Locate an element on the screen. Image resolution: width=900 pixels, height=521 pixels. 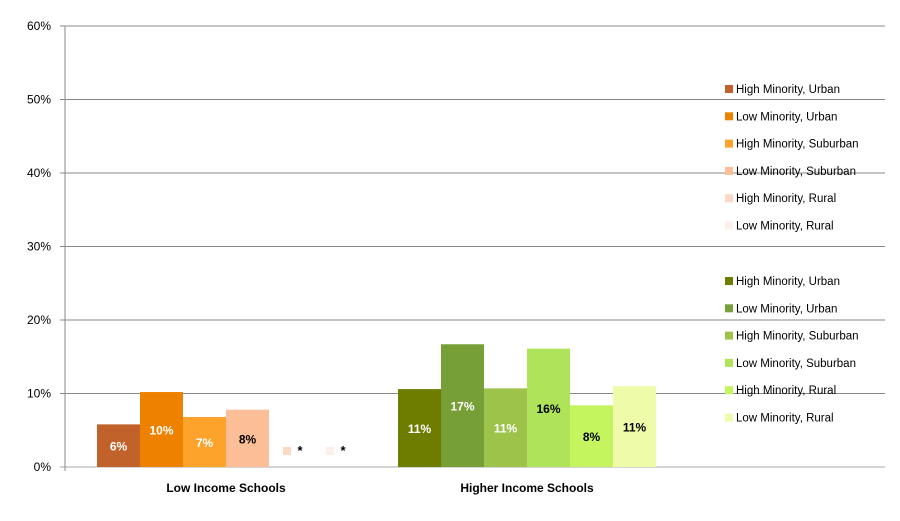
data-label: 10% is located at coordinates (161, 431).